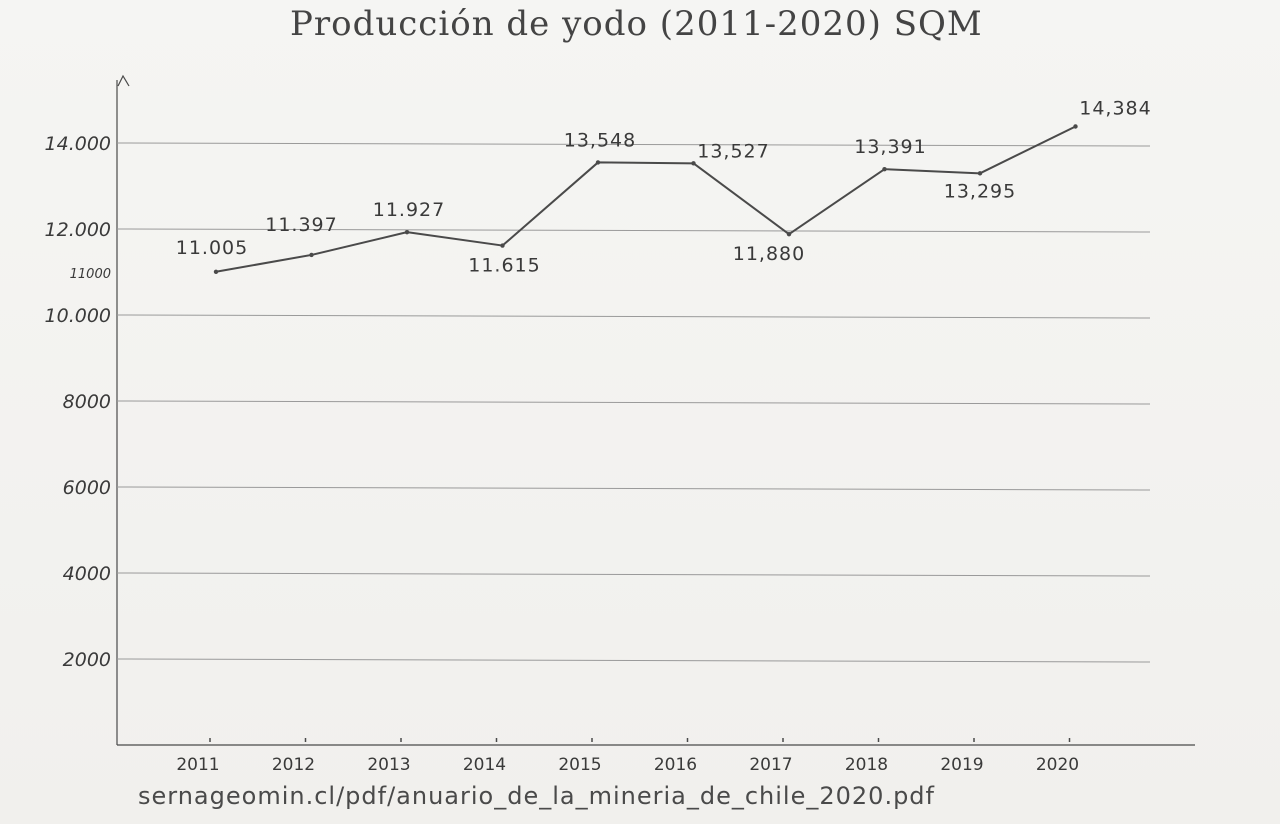 The width and height of the screenshot is (1280, 824). What do you see at coordinates (78, 316) in the screenshot?
I see `y-tick-label: 10.000` at bounding box center [78, 316].